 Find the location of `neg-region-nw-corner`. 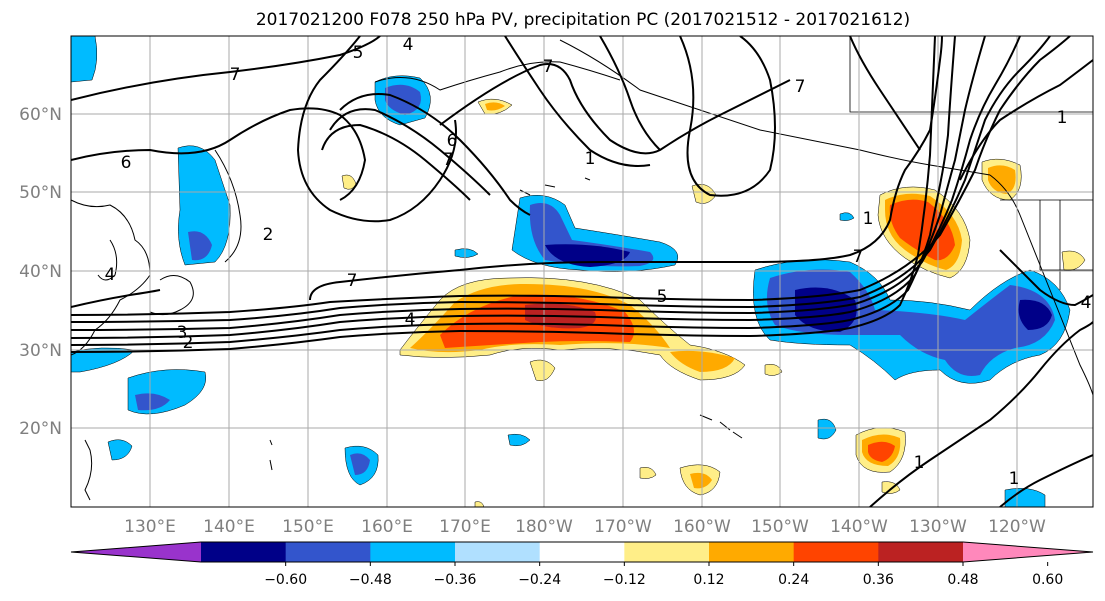

neg-region-nw-corner is located at coordinates (84, 59).